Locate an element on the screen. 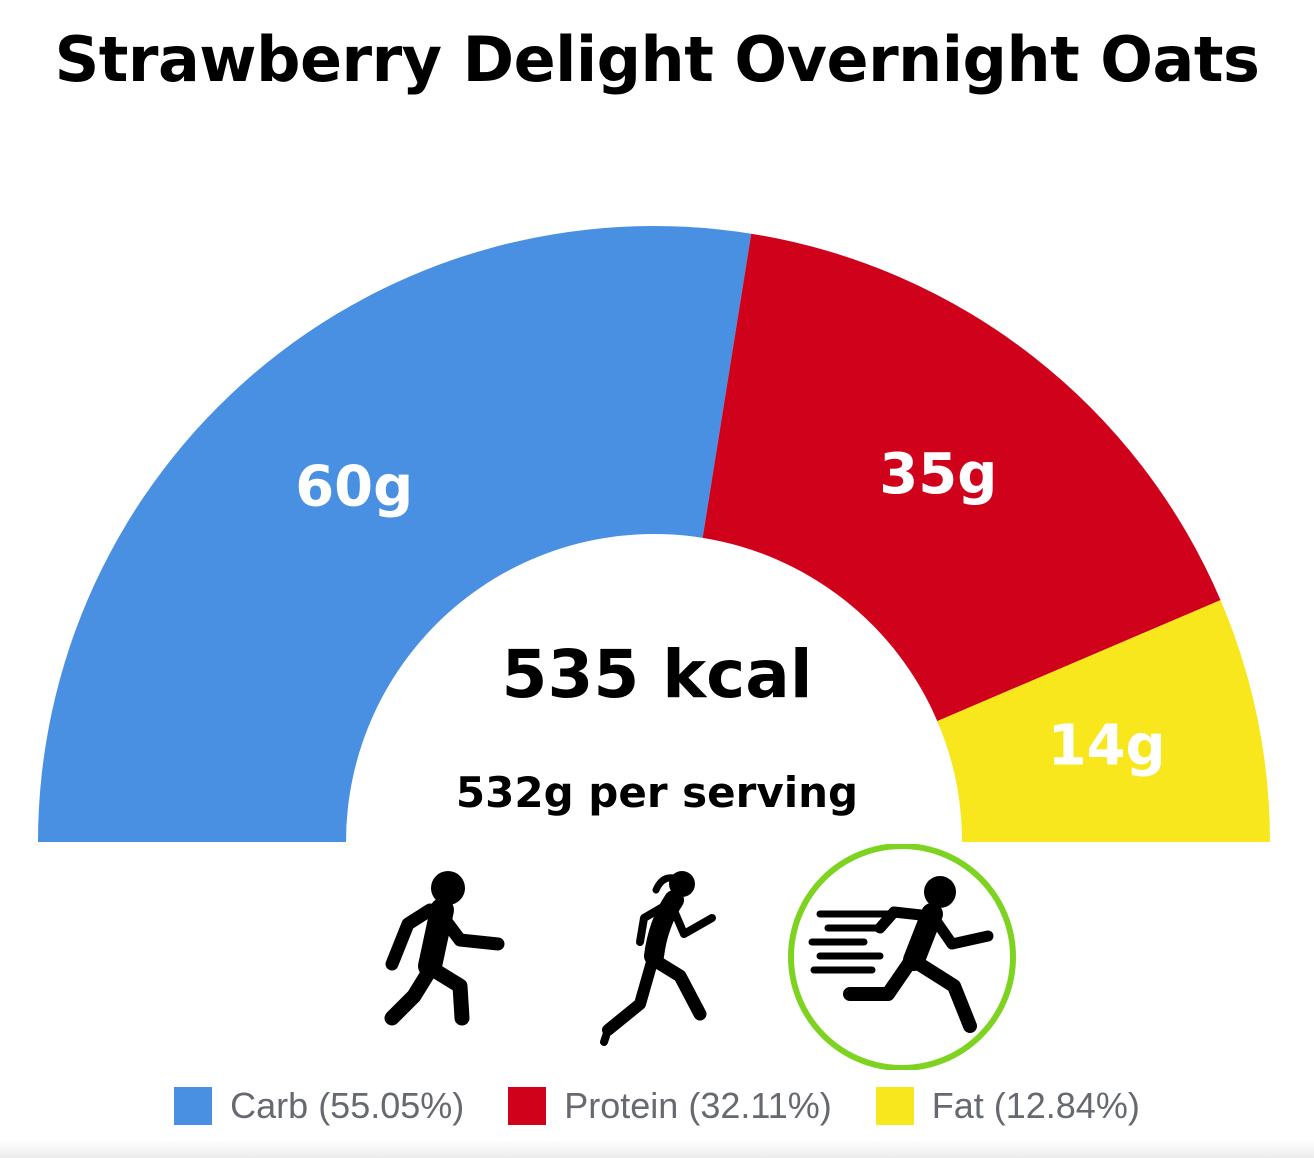  legend-item-fat: Fat (12.84%) is located at coordinates (1007, 1106).